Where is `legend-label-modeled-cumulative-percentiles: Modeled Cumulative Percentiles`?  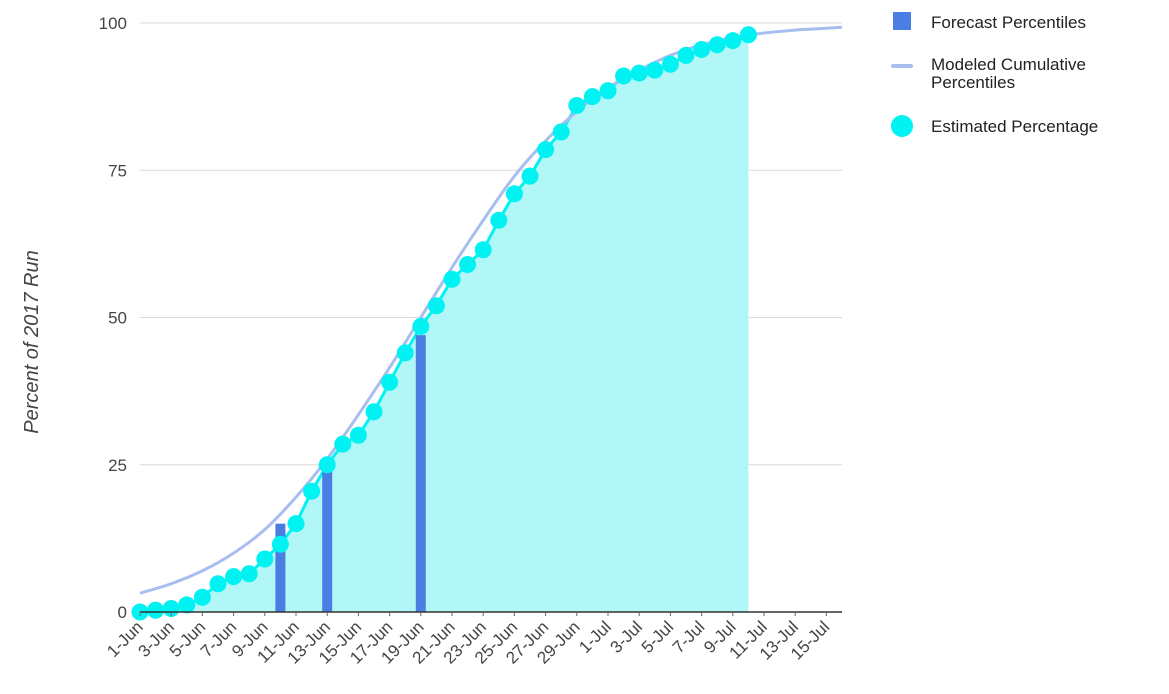
legend-label-modeled-cumulative-percentiles: Modeled Cumulative Percentiles is located at coordinates (1008, 73).